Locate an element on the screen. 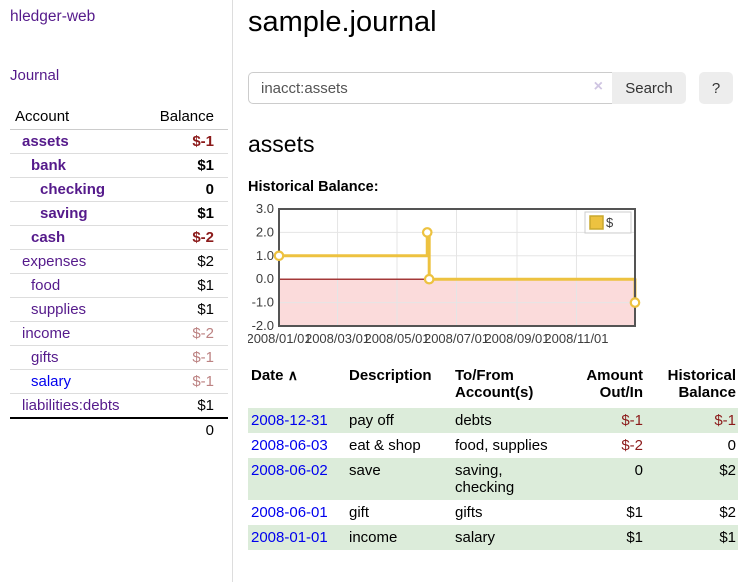 Image resolution: width=742 pixels, height=582 pixels. account-link: income is located at coordinates (46, 333).